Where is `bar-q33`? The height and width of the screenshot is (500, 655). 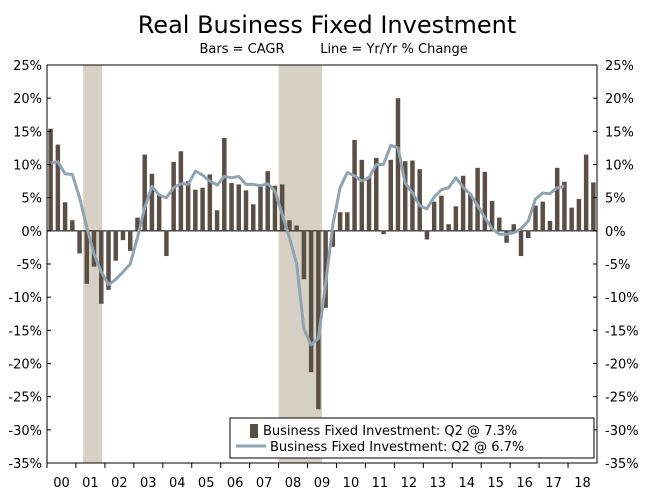
bar-q33 is located at coordinates (282, 207).